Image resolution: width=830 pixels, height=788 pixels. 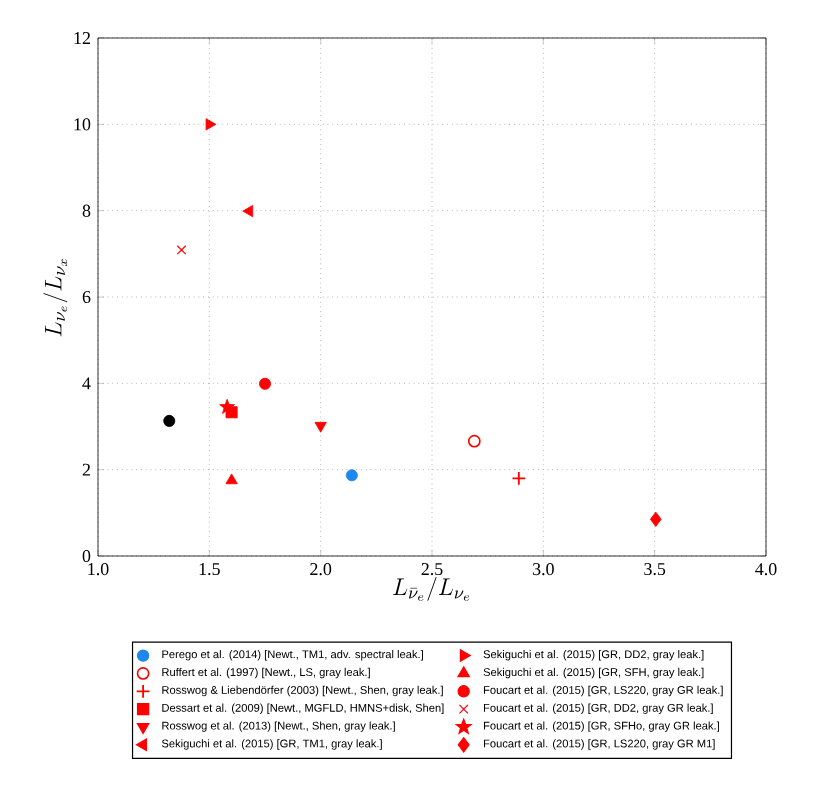 I want to click on y-tick-label: 0, so click(x=86, y=556).